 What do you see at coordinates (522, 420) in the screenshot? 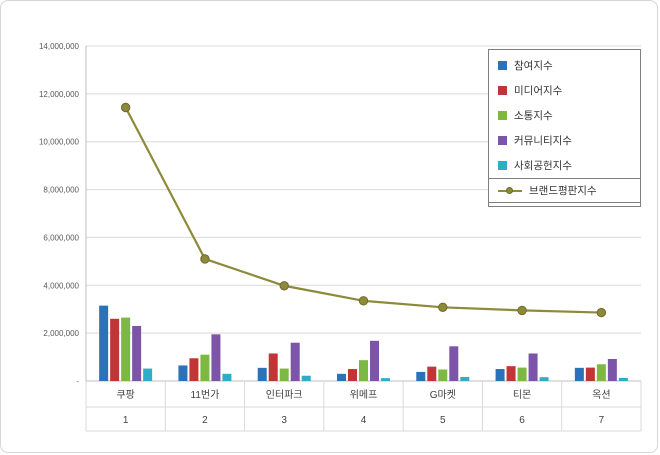
I see `rank-label: 6` at bounding box center [522, 420].